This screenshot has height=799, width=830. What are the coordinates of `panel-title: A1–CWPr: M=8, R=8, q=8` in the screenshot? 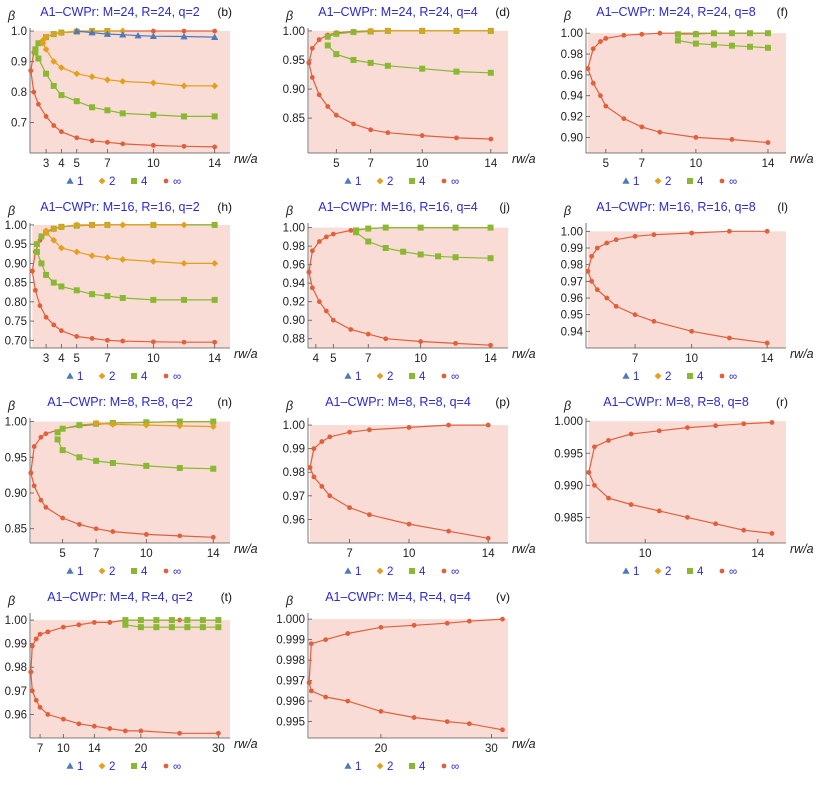 It's located at (676, 402).